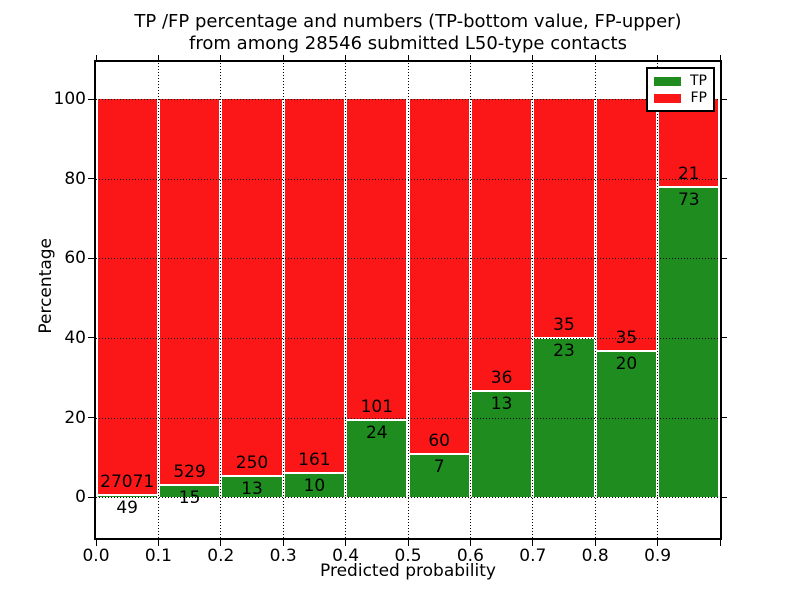 The height and width of the screenshot is (600, 800). Describe the element at coordinates (377, 406) in the screenshot. I see `fp-count-label: 101` at that location.